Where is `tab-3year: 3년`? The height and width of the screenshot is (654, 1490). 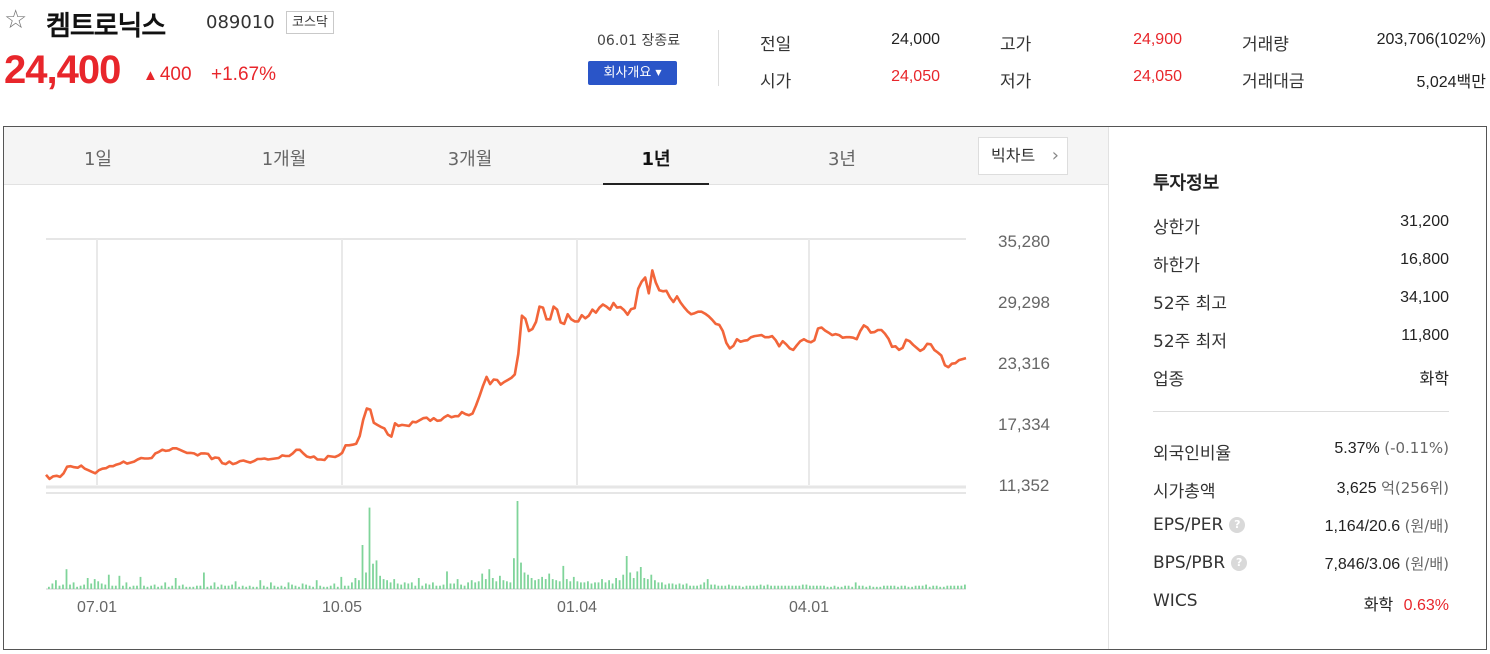 tab-3year: 3년 is located at coordinates (841, 159).